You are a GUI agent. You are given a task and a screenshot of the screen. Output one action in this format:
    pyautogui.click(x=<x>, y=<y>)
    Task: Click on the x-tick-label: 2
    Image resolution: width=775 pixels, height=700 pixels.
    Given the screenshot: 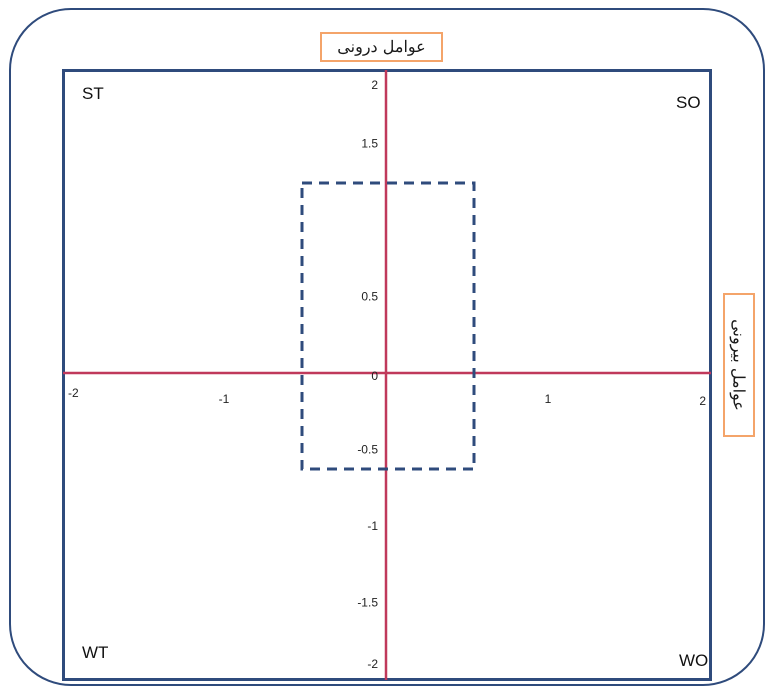 What is the action you would take?
    pyautogui.click(x=702, y=401)
    